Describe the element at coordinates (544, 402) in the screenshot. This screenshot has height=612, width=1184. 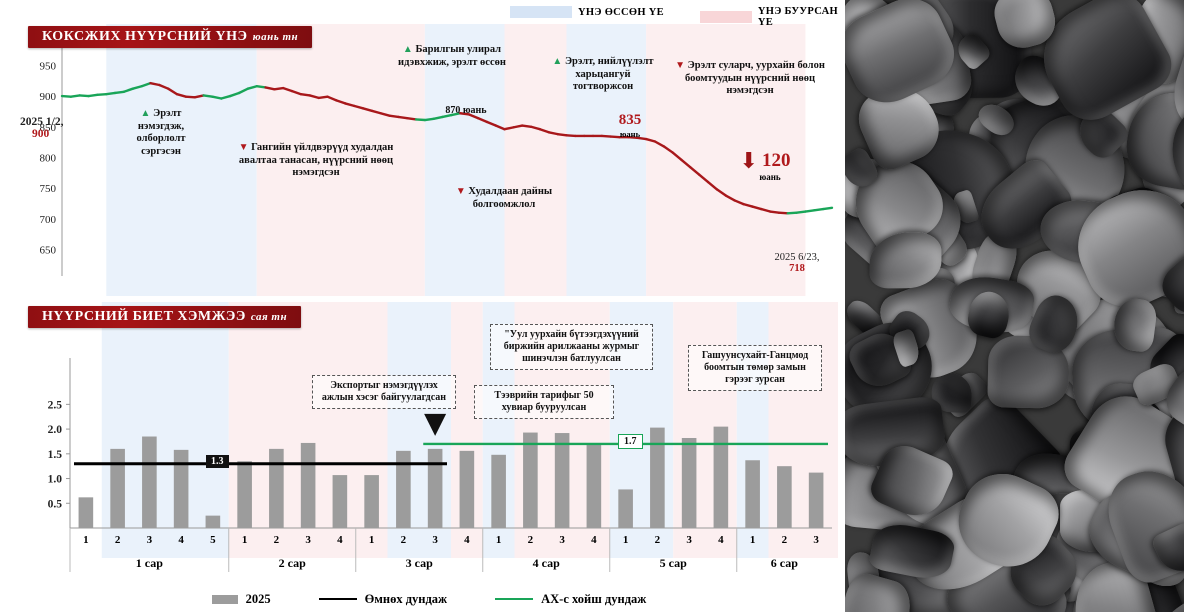
I see `volume-callout-3: Тээврийн тарифыг 50 хувиар бууруулсан` at that location.